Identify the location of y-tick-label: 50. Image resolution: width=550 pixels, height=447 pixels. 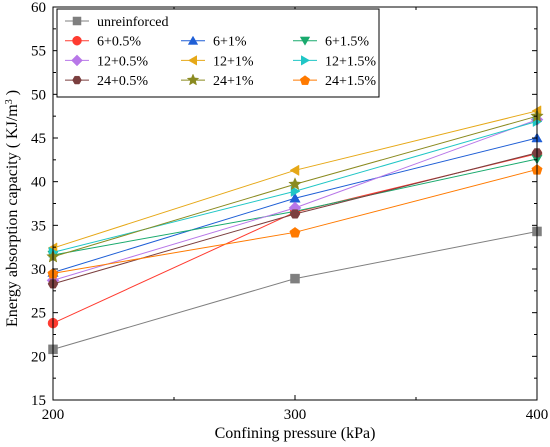
(38, 95).